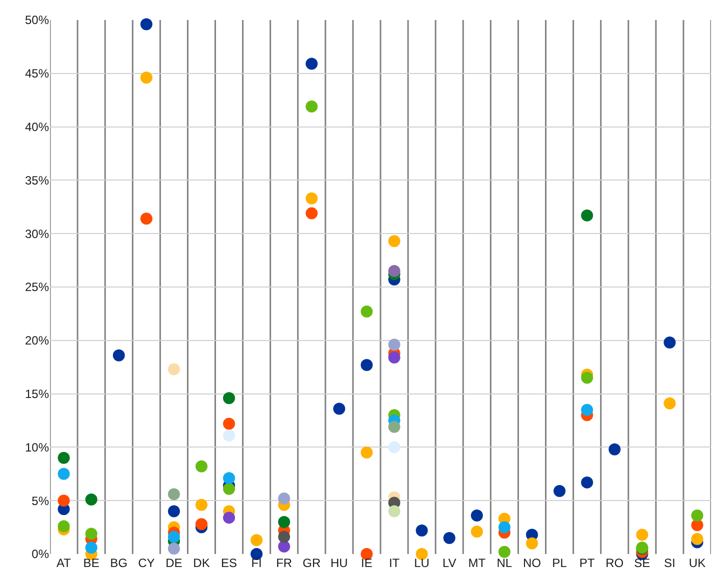  Describe the element at coordinates (37, 127) in the screenshot. I see `y-tick-label: 40%` at that location.